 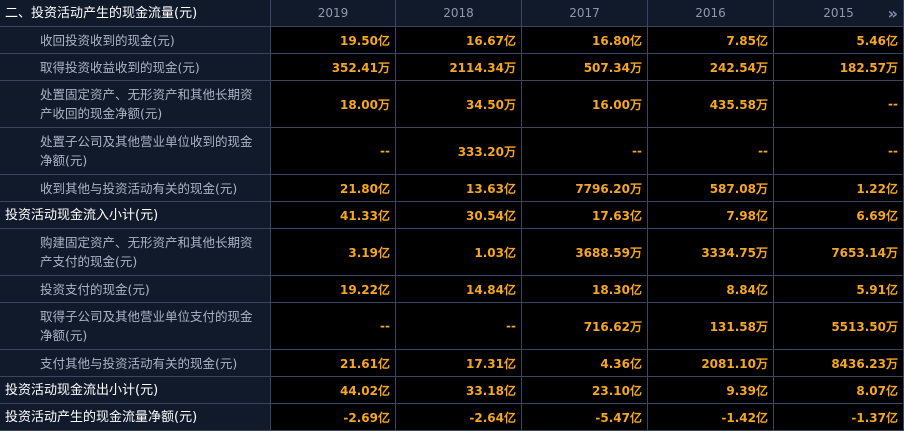 What do you see at coordinates (333, 40) in the screenshot?
I see `value-cell: 19.50亿` at bounding box center [333, 40].